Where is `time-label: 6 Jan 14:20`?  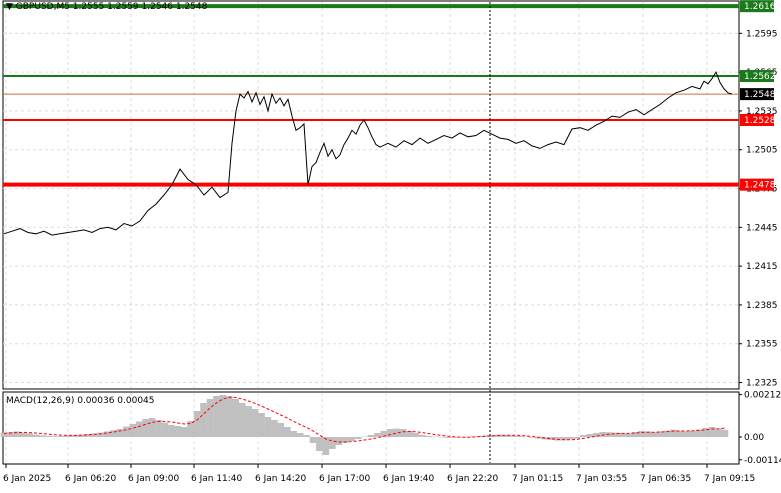 time-label: 6 Jan 14:20 is located at coordinates (281, 479).